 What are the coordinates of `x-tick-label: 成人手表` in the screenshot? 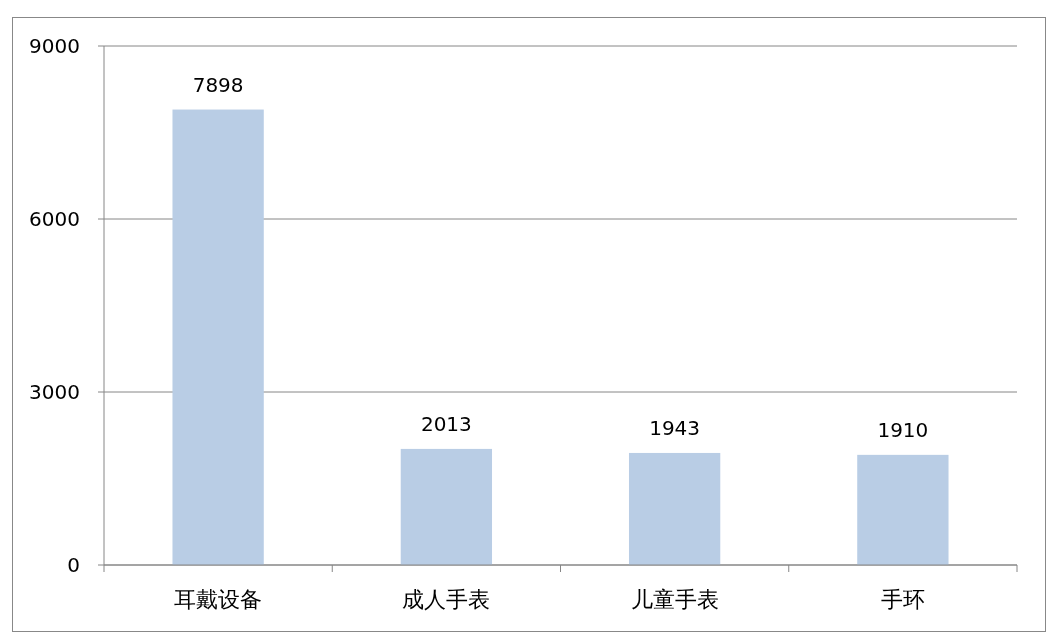 It's located at (446, 599).